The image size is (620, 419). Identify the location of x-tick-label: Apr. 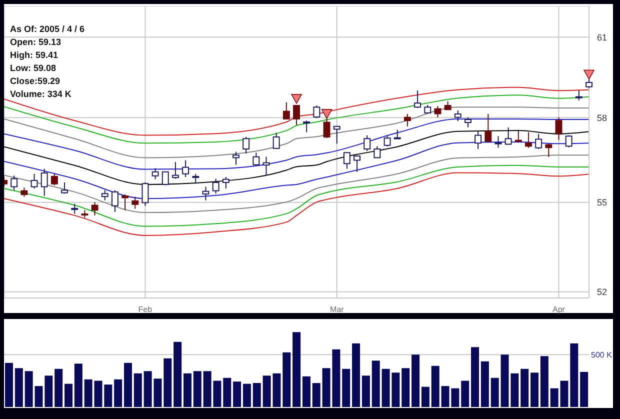
(559, 309).